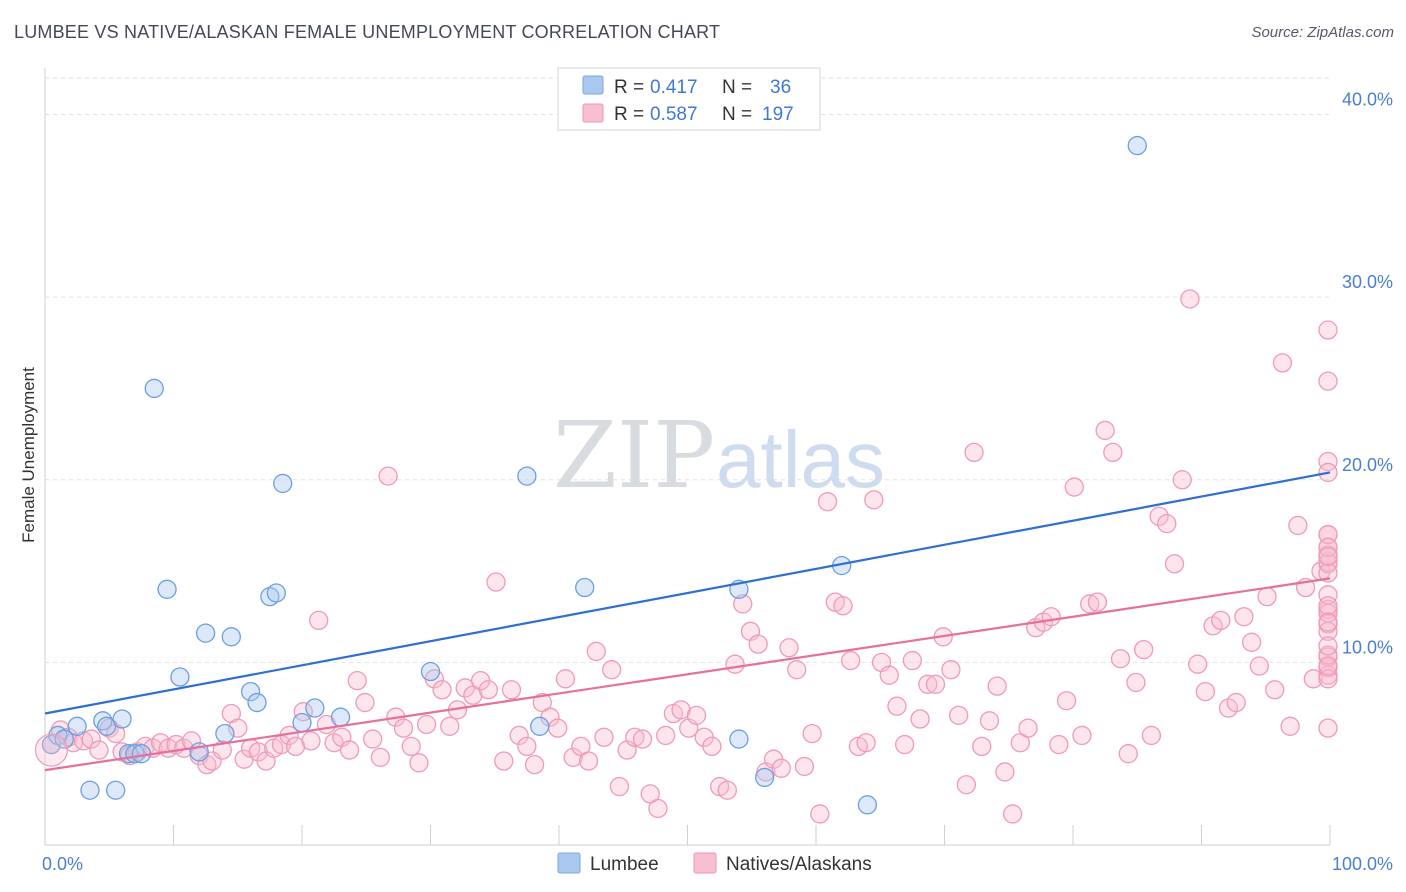 The width and height of the screenshot is (1406, 892). What do you see at coordinates (1367, 282) in the screenshot?
I see `y-tick-label: 30.0%` at bounding box center [1367, 282].